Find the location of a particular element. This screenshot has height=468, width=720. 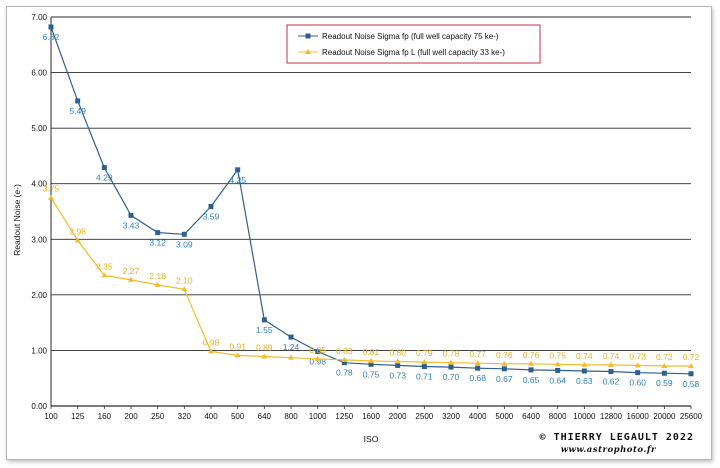

x-tick-label: 20000 is located at coordinates (664, 416).